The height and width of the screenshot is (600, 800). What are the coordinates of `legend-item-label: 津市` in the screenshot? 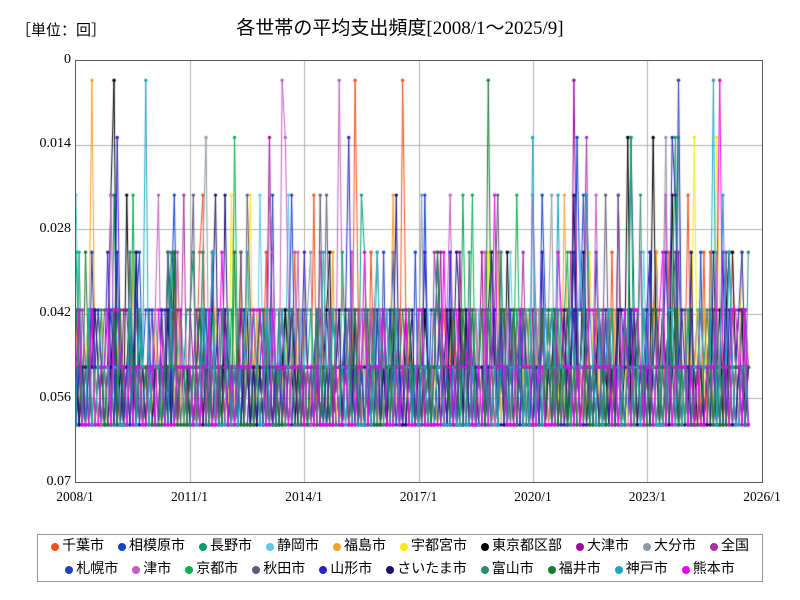 It's located at (157, 569).